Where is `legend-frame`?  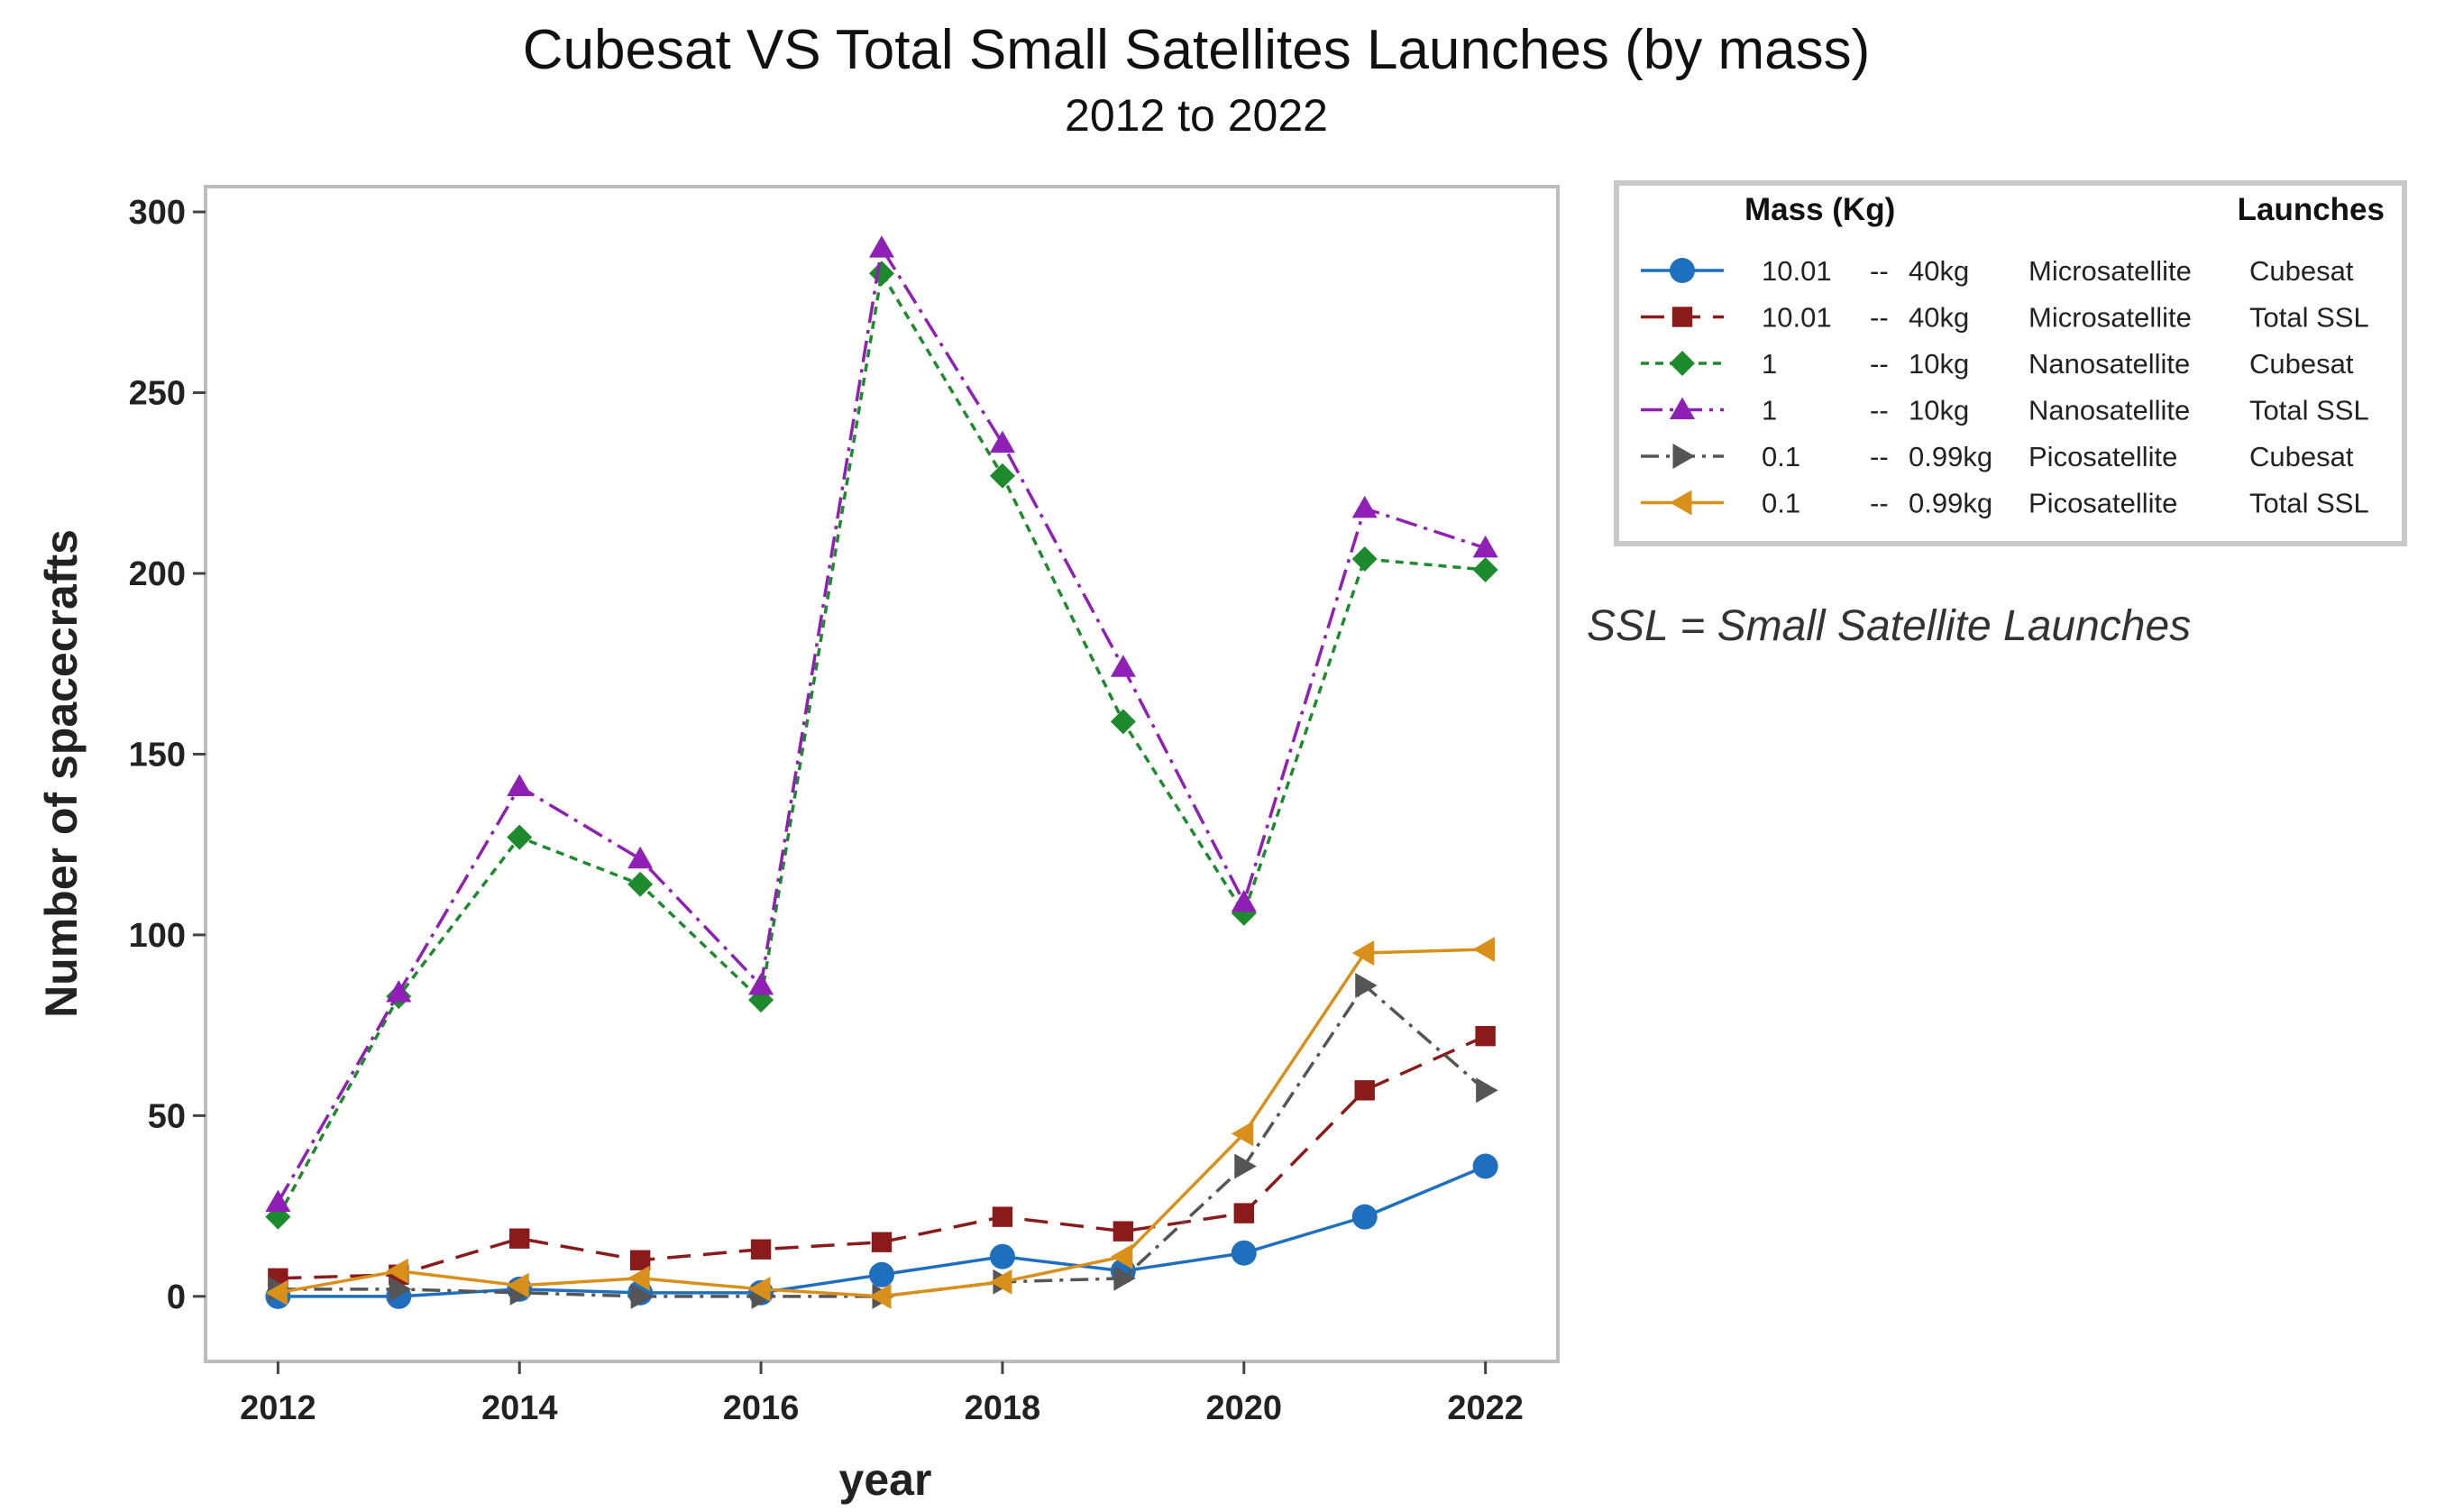 legend-frame is located at coordinates (2010, 363).